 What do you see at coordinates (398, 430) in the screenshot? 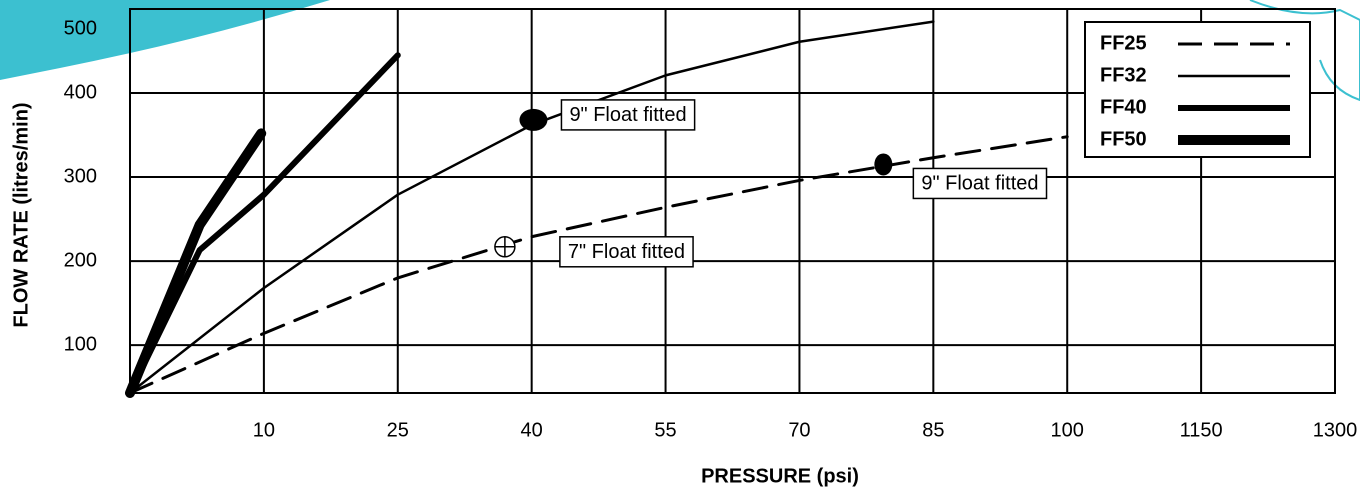
I see `x-tick-label: 25` at bounding box center [398, 430].